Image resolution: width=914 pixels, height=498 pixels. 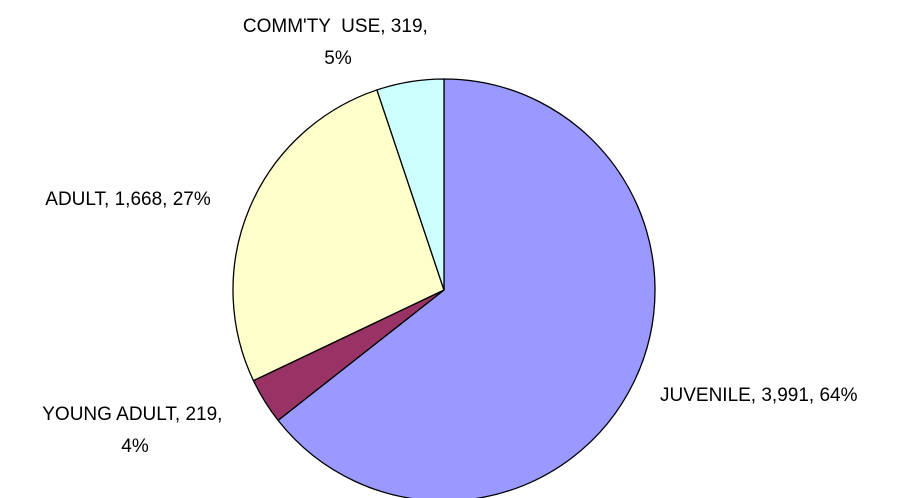 I want to click on data-label-juvenile: JUVENILE, 3,991, 64%, so click(x=759, y=395).